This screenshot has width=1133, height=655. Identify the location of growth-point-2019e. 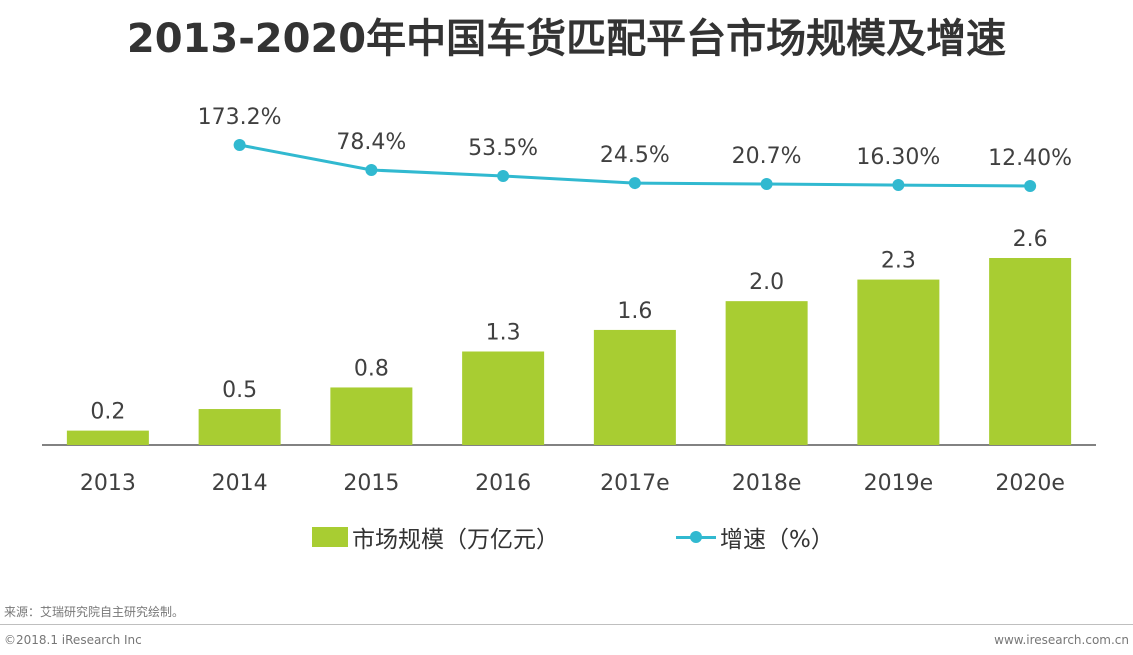
(898, 185).